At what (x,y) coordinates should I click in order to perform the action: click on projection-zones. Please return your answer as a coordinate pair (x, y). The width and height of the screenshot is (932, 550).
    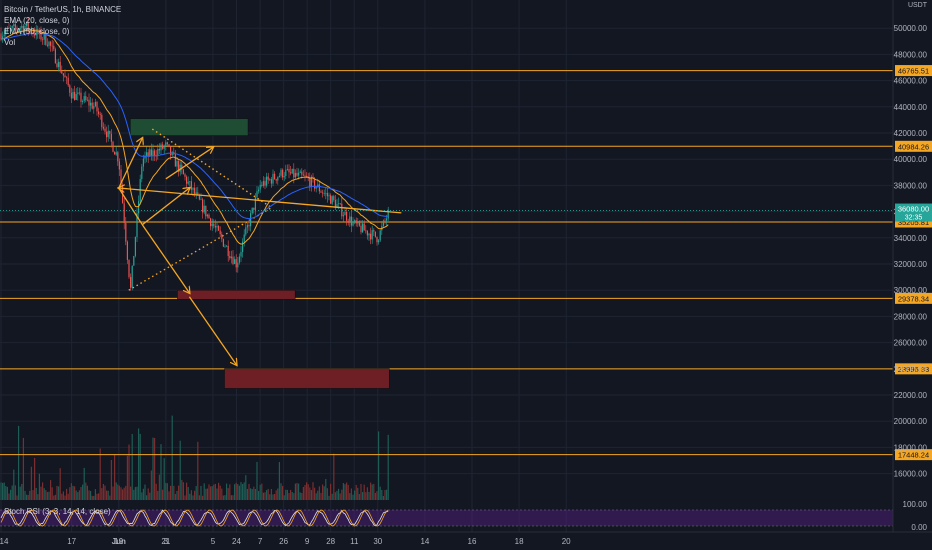
    Looking at the image, I should click on (260, 253).